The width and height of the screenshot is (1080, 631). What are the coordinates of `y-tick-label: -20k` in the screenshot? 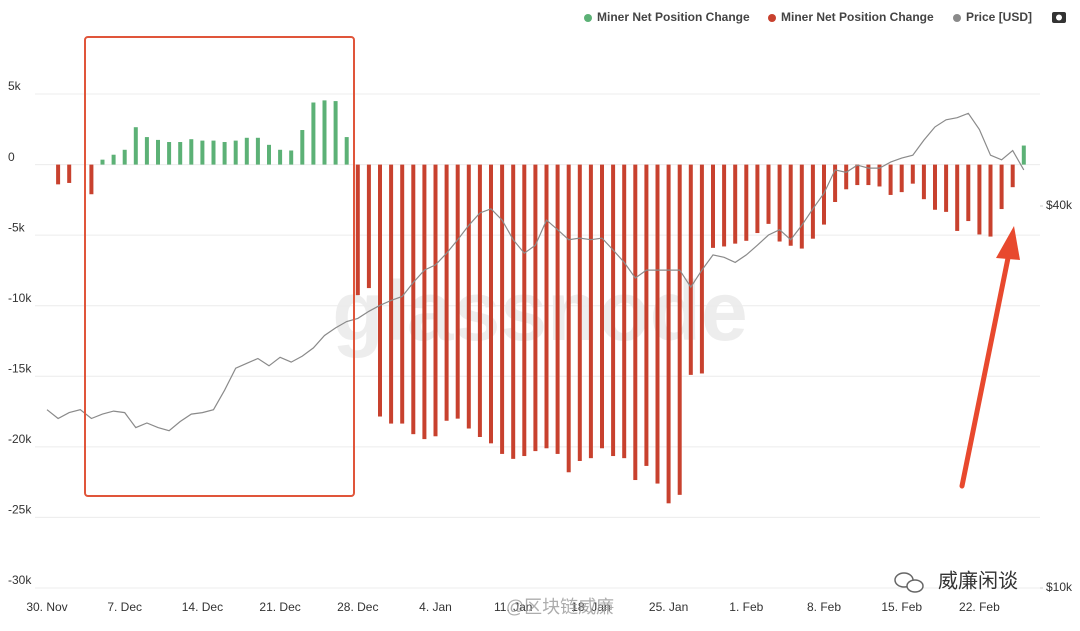 It's located at (20, 439).